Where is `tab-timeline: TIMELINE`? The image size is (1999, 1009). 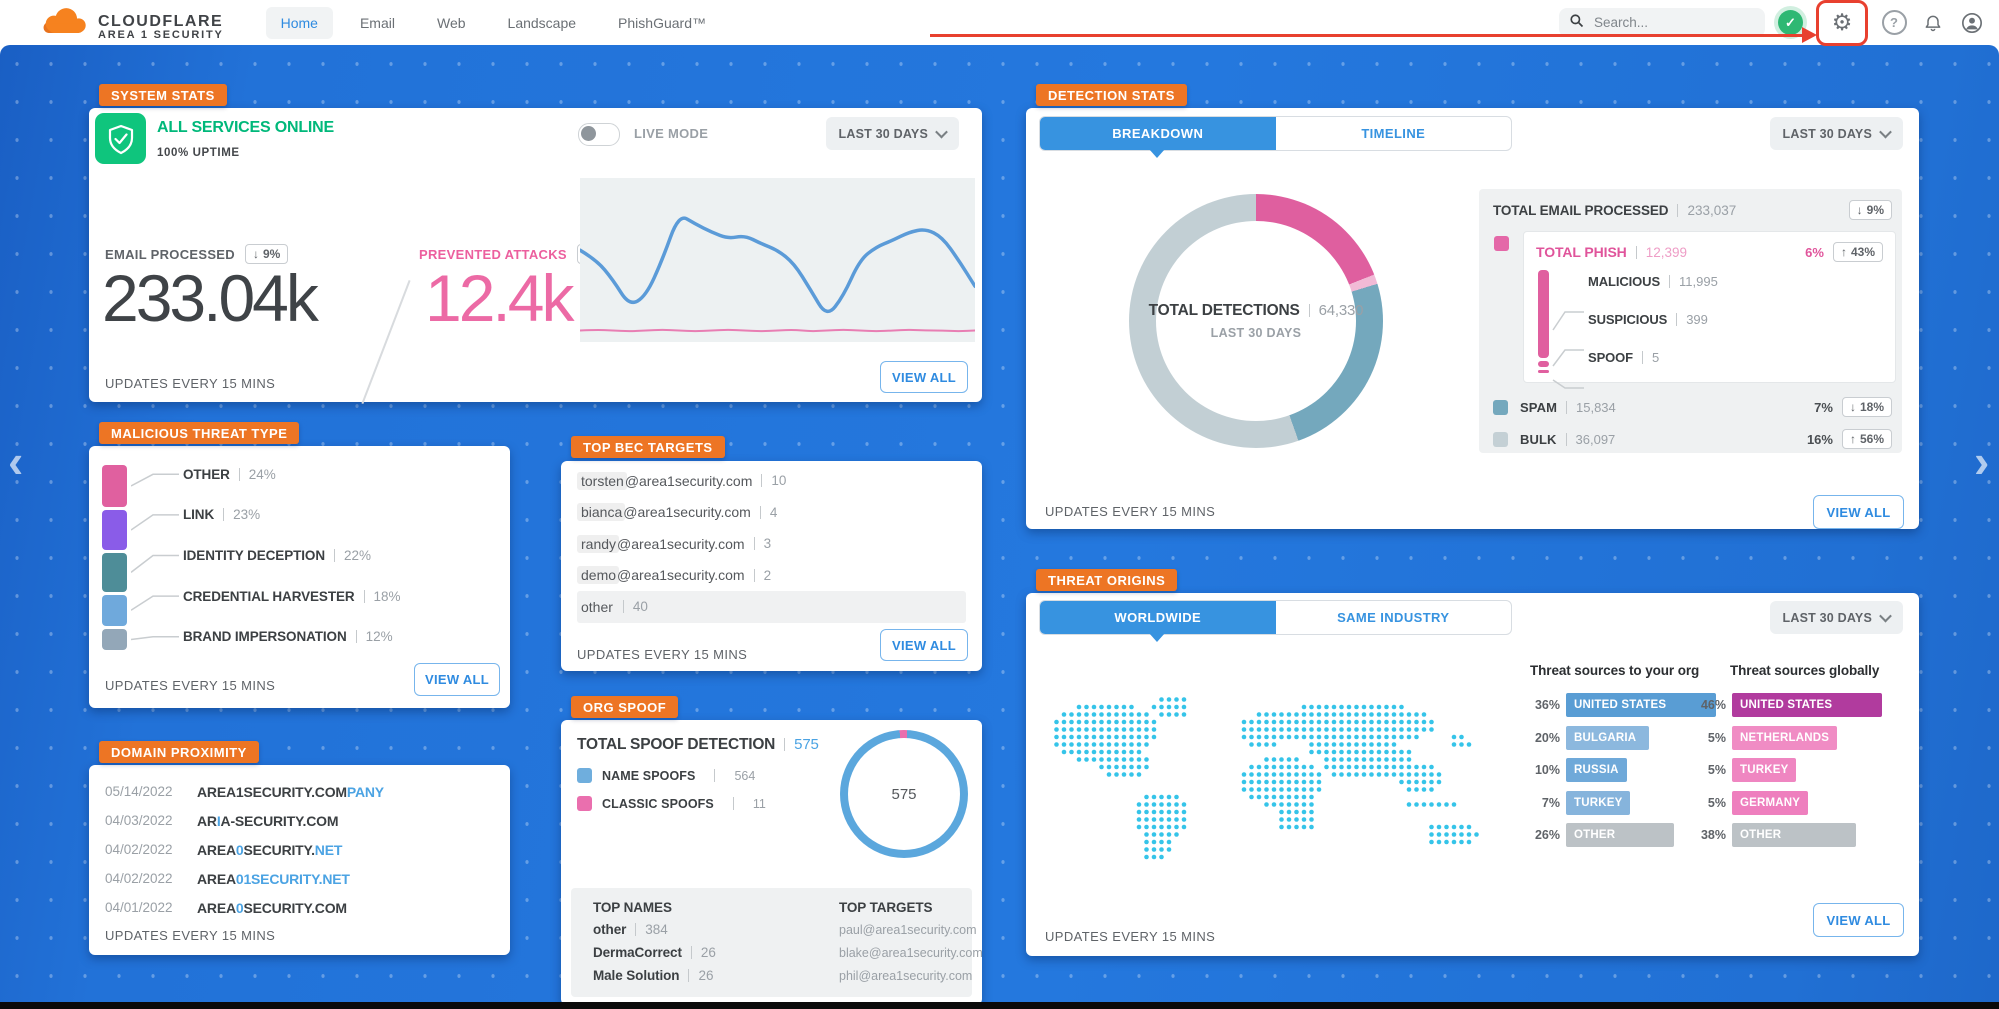
tab-timeline: TIMELINE is located at coordinates (1393, 133).